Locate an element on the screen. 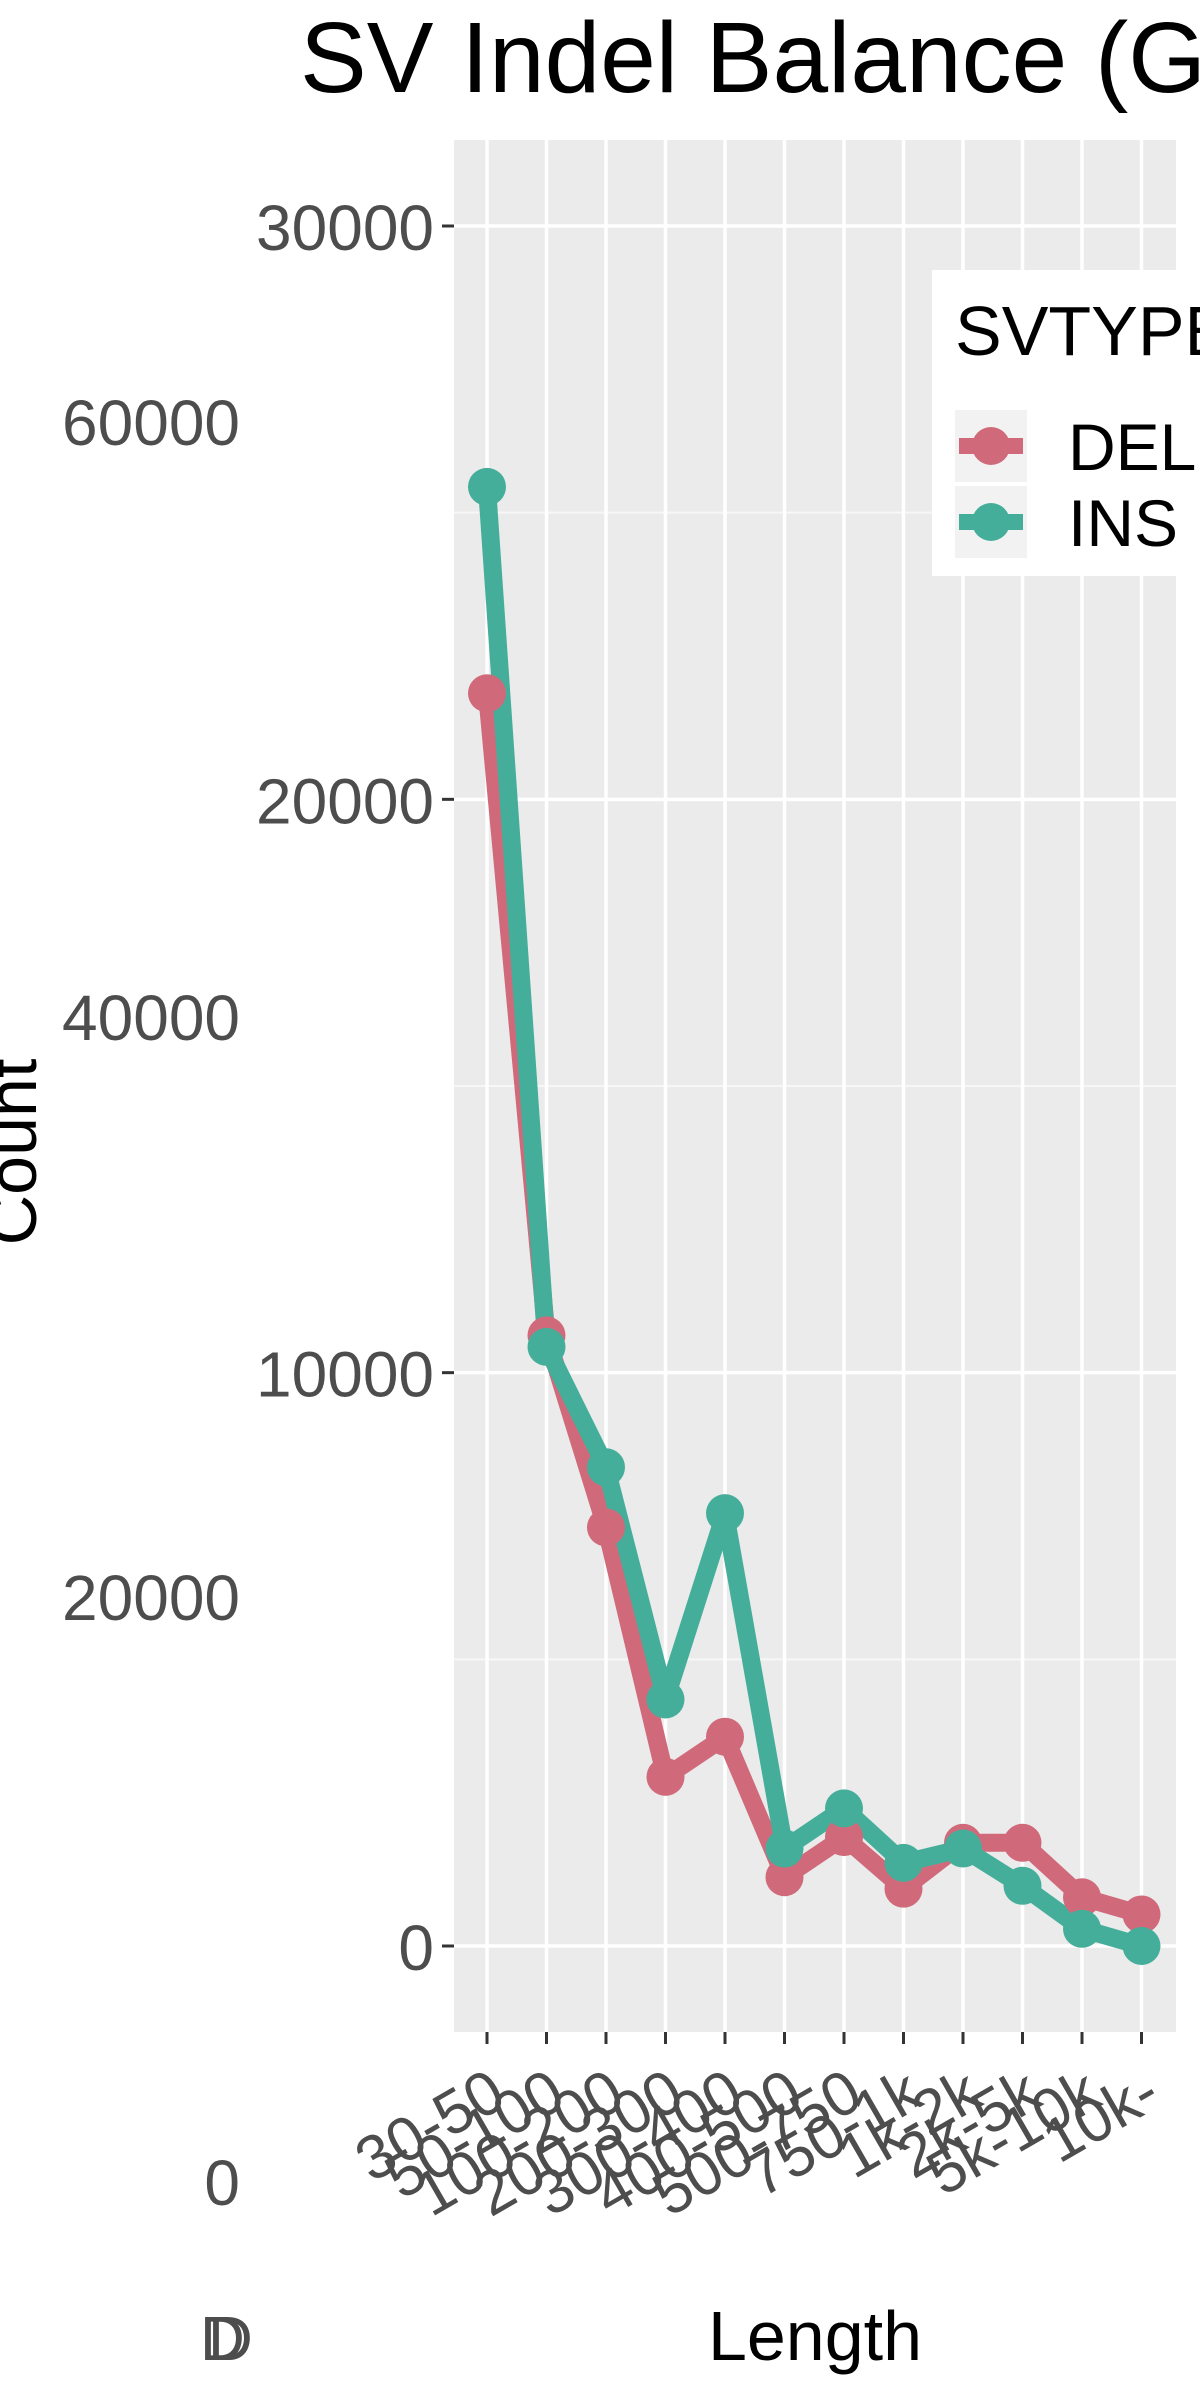 This screenshot has height=2400, width=1200. chart-title: SV Indel Balance (GRCh is located at coordinates (750, 58).